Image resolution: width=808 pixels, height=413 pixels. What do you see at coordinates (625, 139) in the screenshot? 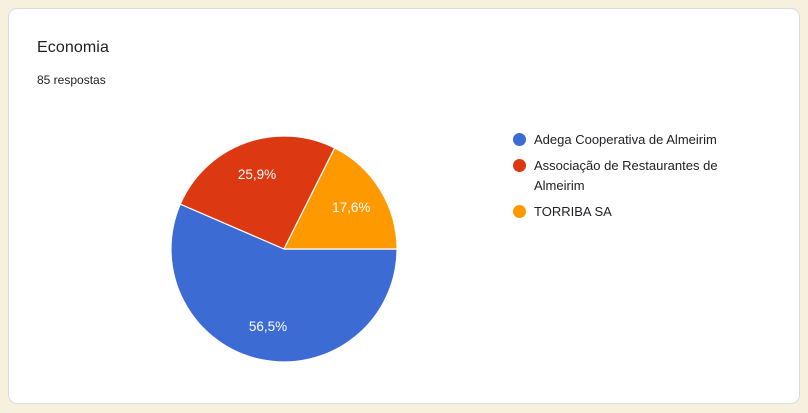
I see `legend-item-label: Adega Cooperativa de Almeirim` at bounding box center [625, 139].